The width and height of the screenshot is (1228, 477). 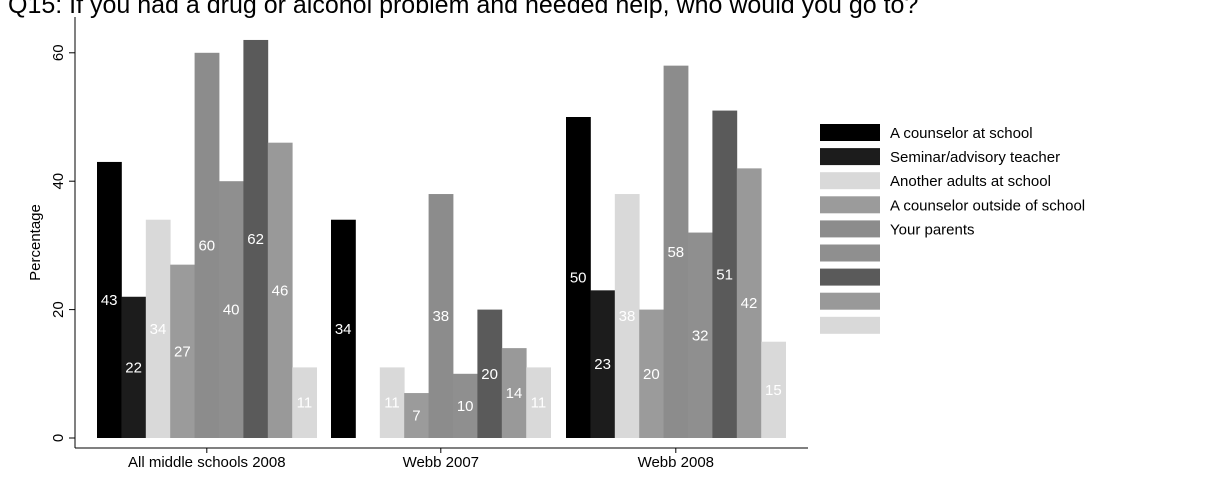 What do you see at coordinates (970, 181) in the screenshot?
I see `legend-label: Another adults at school` at bounding box center [970, 181].